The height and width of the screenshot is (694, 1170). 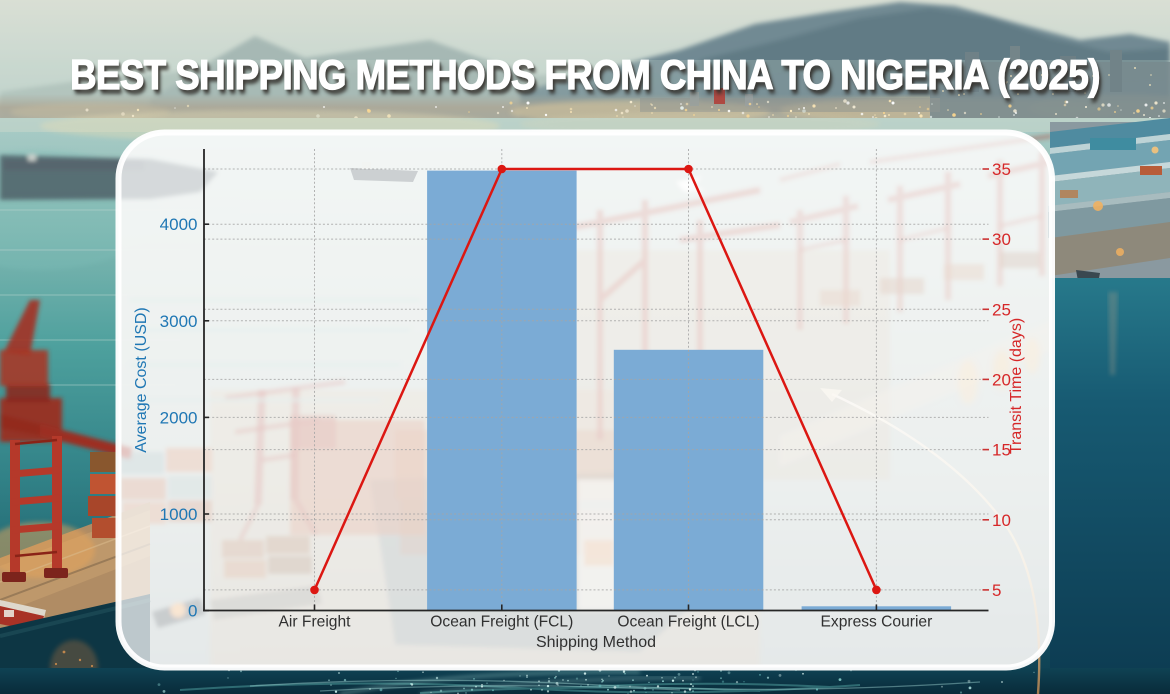 What do you see at coordinates (1001, 309) in the screenshot?
I see `svg-text: 25` at bounding box center [1001, 309].